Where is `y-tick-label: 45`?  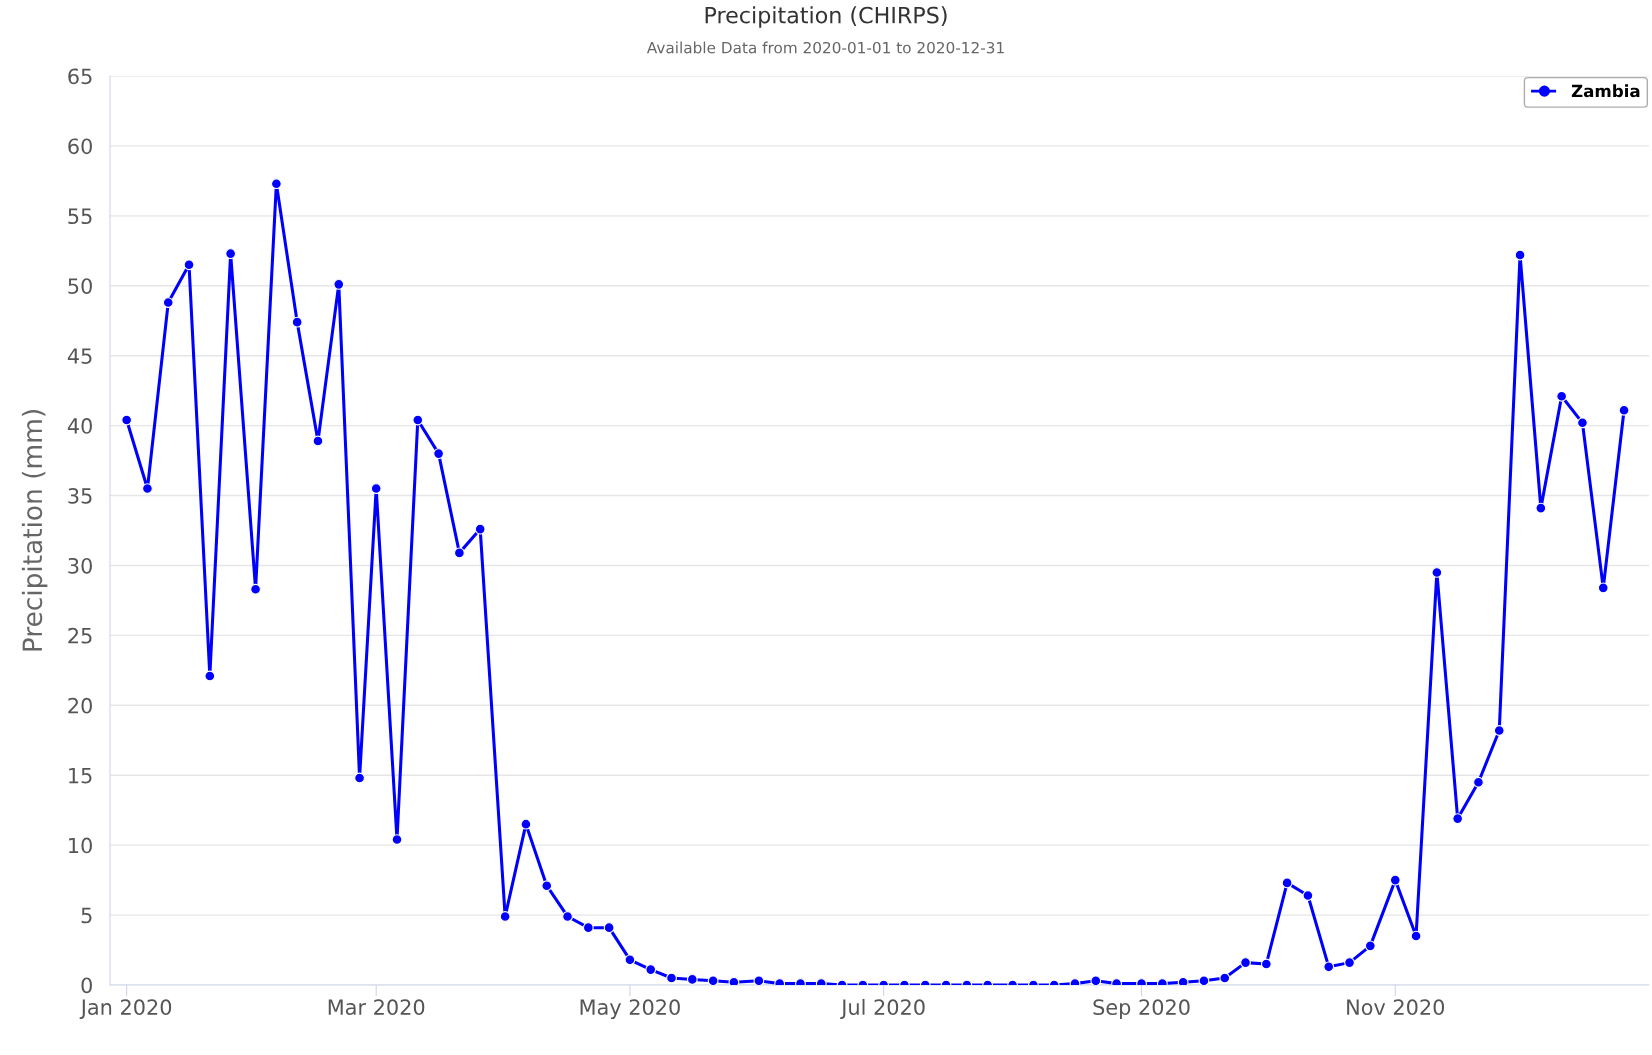 y-tick-label: 45 is located at coordinates (79, 356).